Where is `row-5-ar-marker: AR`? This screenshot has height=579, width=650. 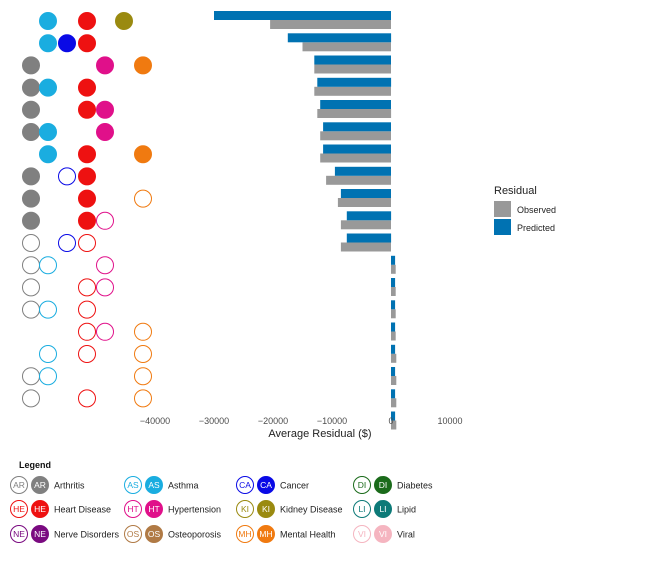
row-5-ar-marker: AR is located at coordinates (31, 59).